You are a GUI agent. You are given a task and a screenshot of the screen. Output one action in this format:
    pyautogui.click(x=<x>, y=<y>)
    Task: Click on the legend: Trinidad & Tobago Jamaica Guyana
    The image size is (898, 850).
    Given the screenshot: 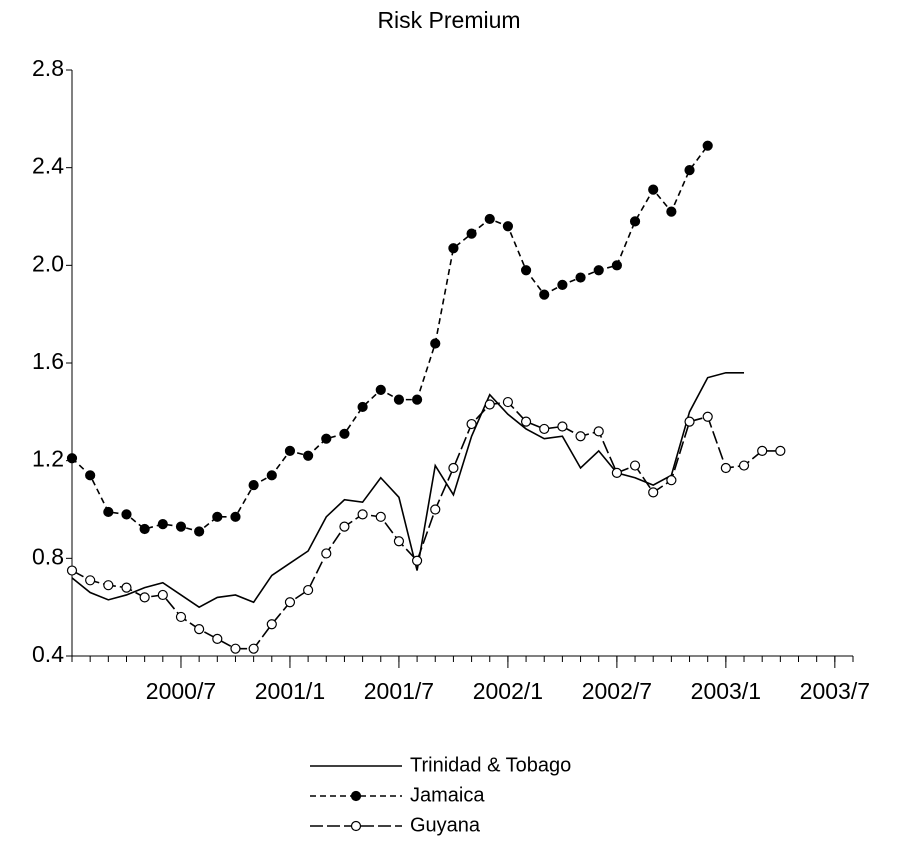 What is the action you would take?
    pyautogui.click(x=440, y=795)
    